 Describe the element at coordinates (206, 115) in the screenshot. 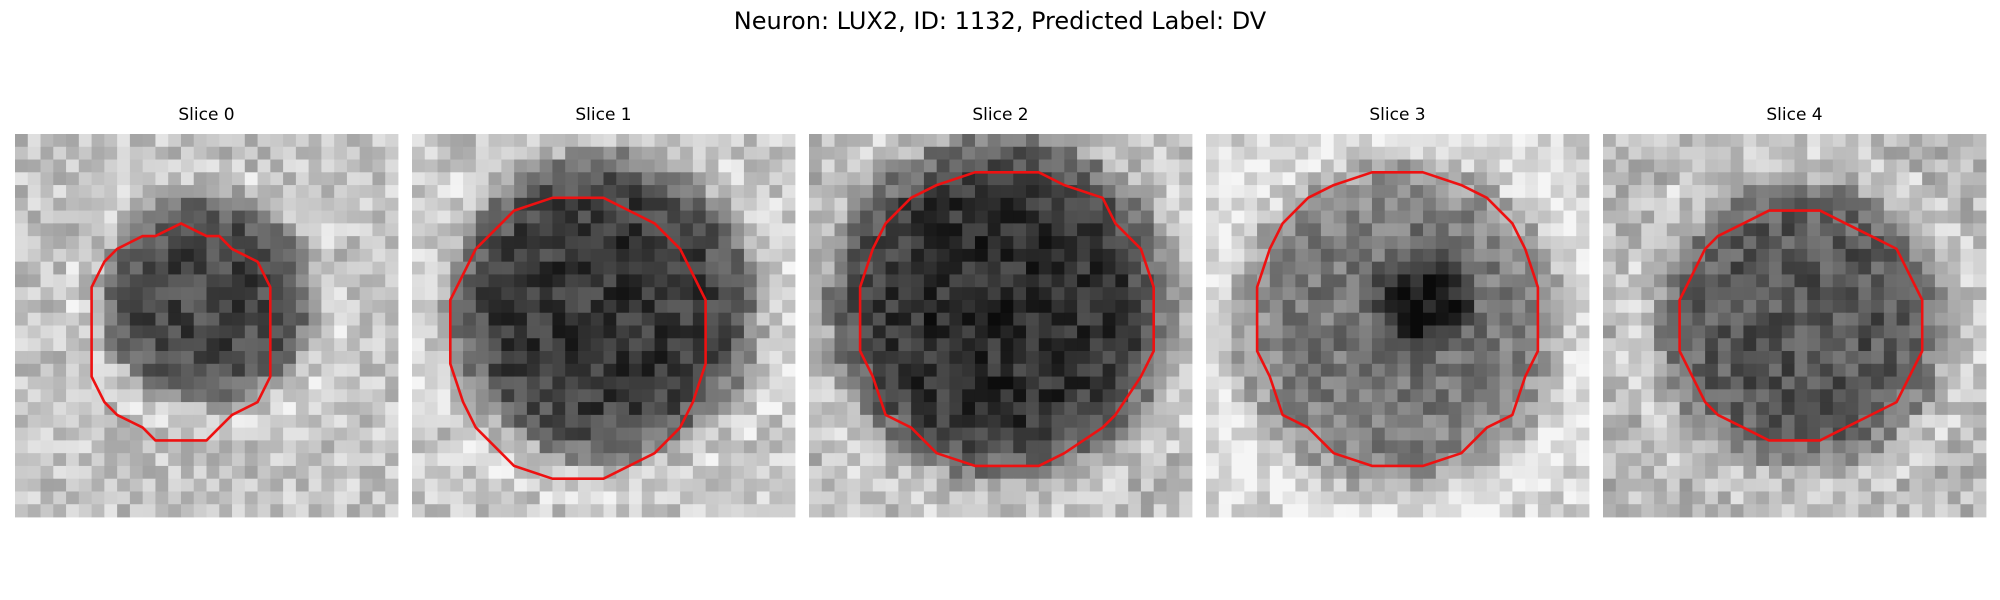

I see `panel-title: Slice 0` at that location.